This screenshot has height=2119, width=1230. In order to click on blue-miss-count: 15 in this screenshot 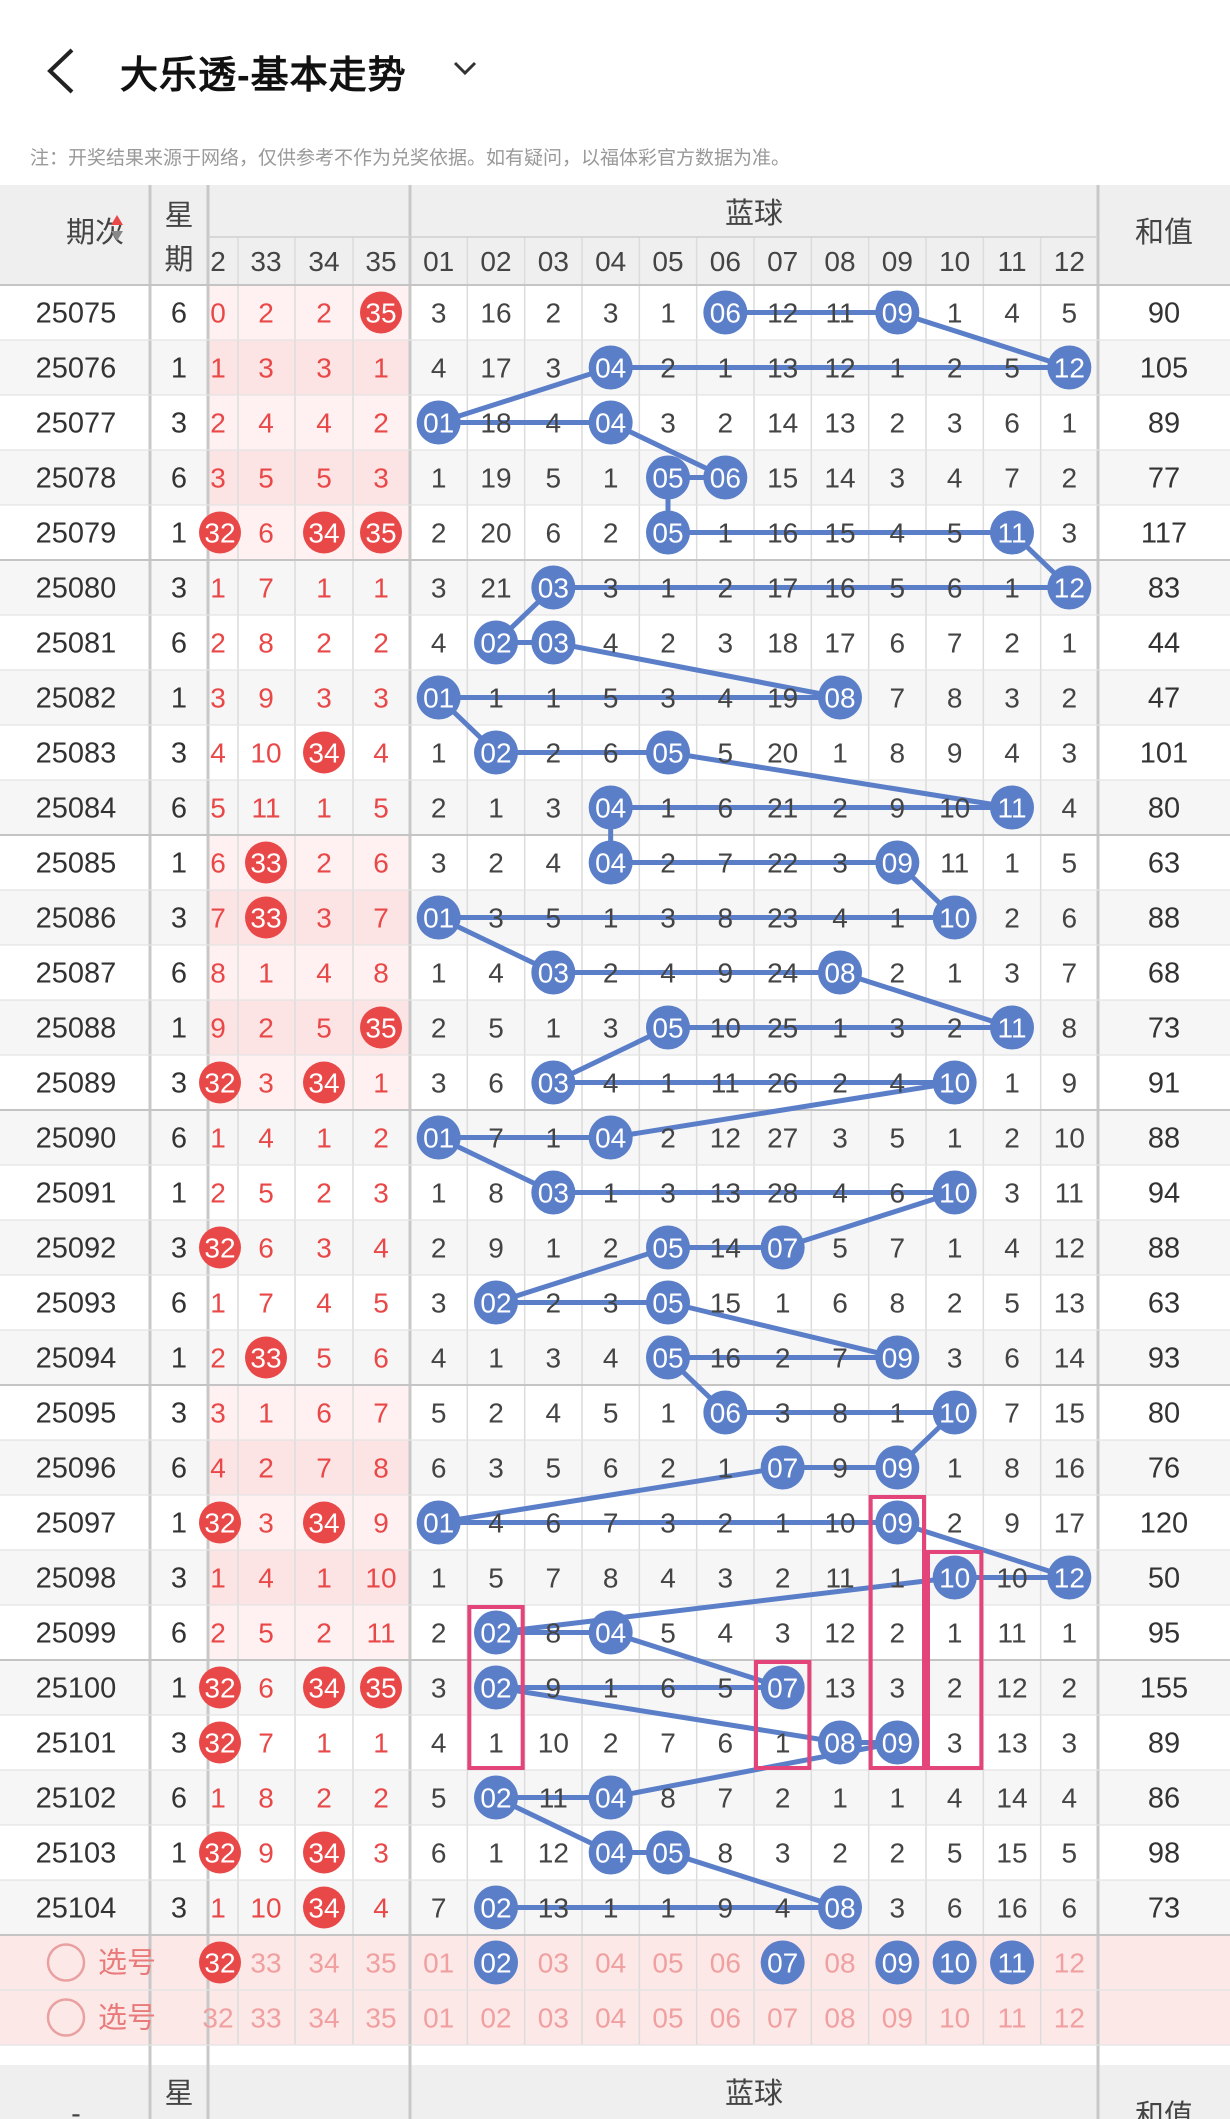, I will do `click(782, 478)`.